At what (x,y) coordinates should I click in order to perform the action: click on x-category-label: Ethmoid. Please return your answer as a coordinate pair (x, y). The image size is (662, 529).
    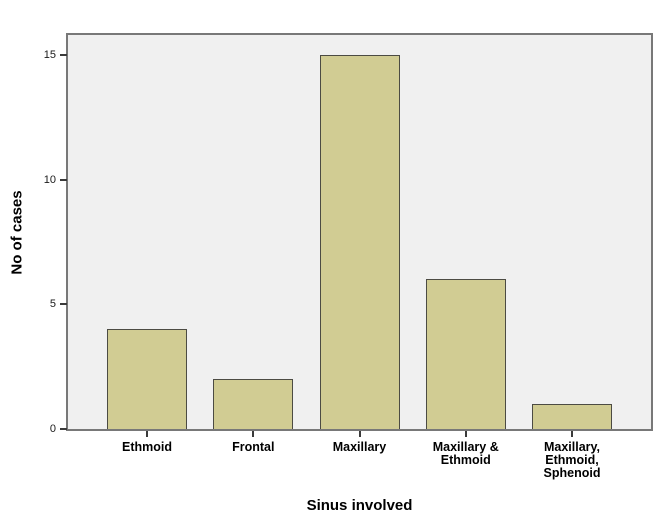
    Looking at the image, I should click on (147, 447).